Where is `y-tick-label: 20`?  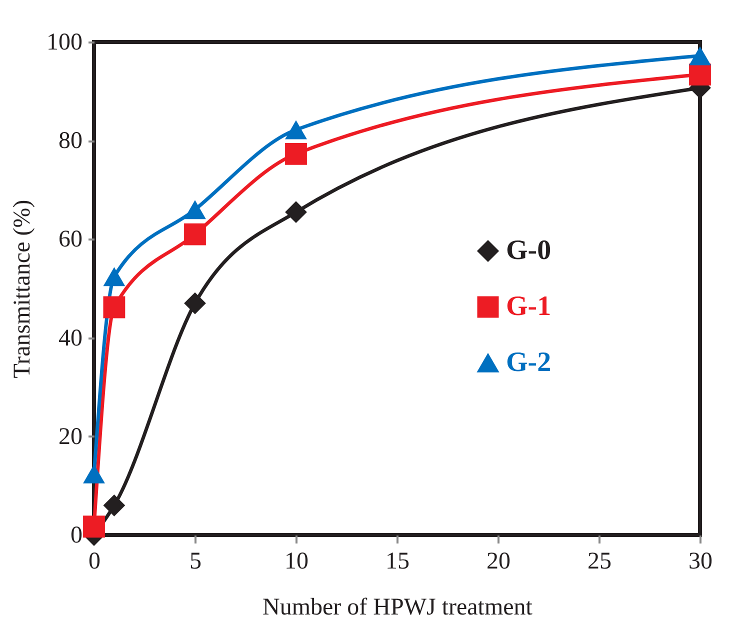
y-tick-label: 20 is located at coordinates (70, 437).